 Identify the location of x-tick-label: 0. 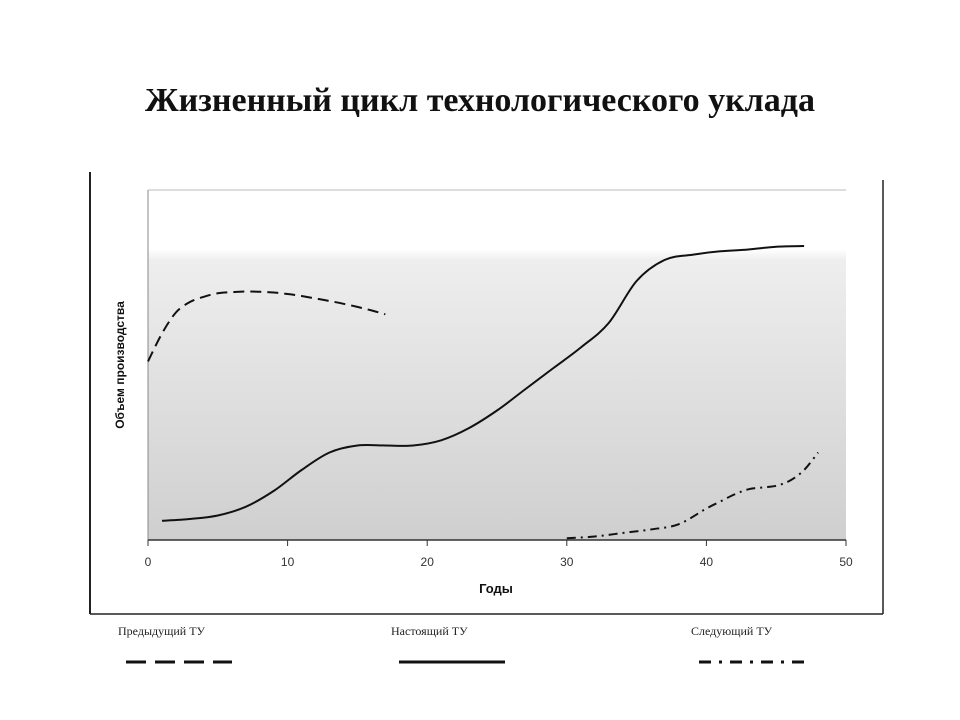
(148, 562).